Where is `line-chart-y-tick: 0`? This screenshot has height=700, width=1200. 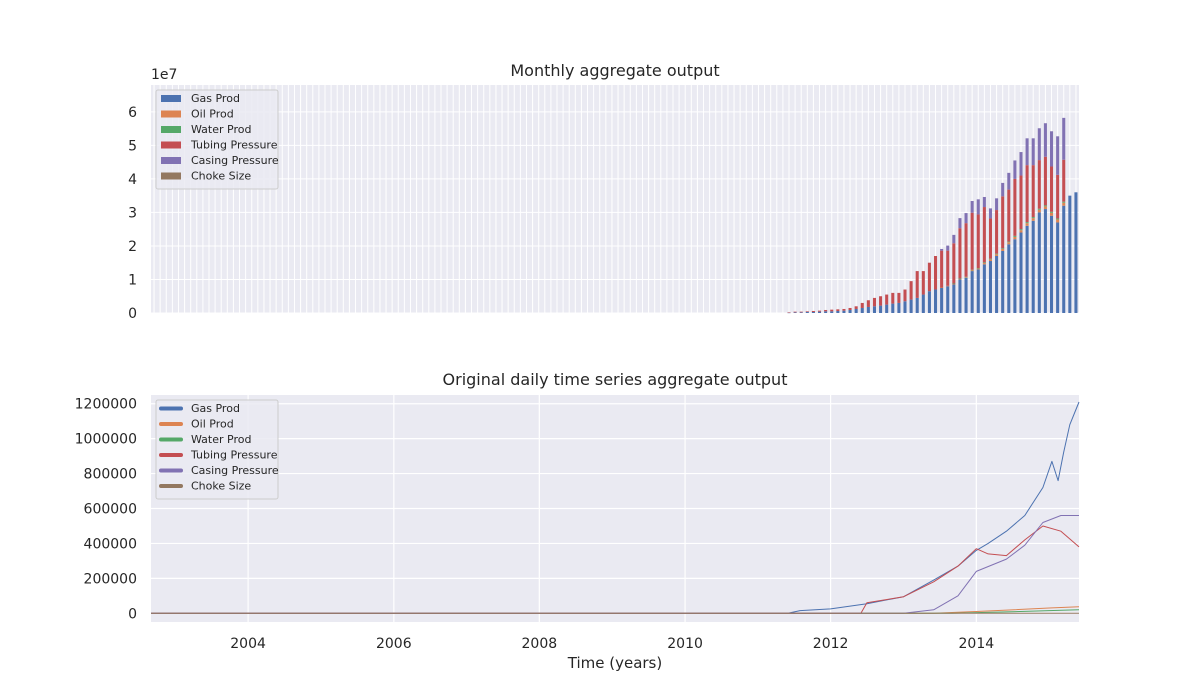
line-chart-y-tick: 0 is located at coordinates (132, 614).